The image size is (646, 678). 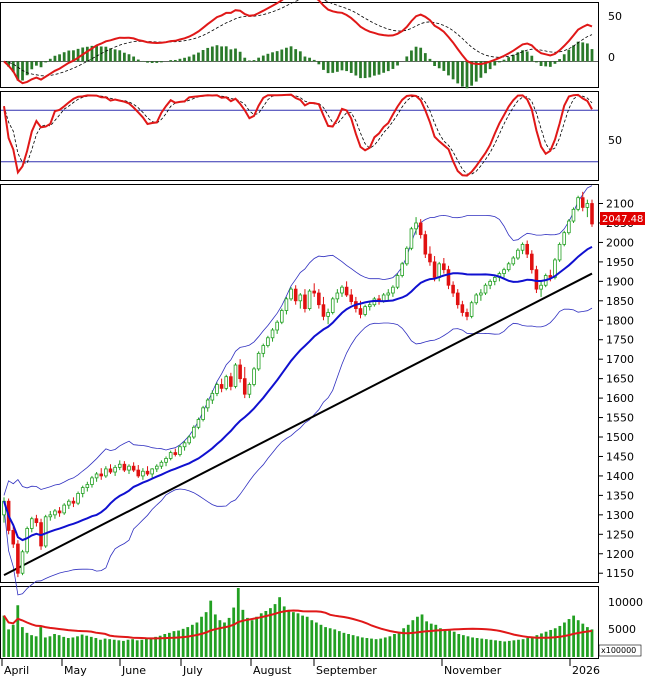 I want to click on macd-tick-0: 0, so click(x=611, y=57).